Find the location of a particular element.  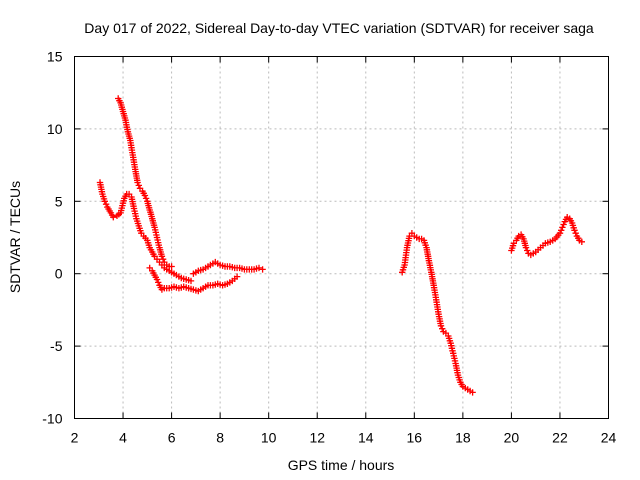

y-tick-labels: -10 -5 0 5 10 15 is located at coordinates (52, 238).